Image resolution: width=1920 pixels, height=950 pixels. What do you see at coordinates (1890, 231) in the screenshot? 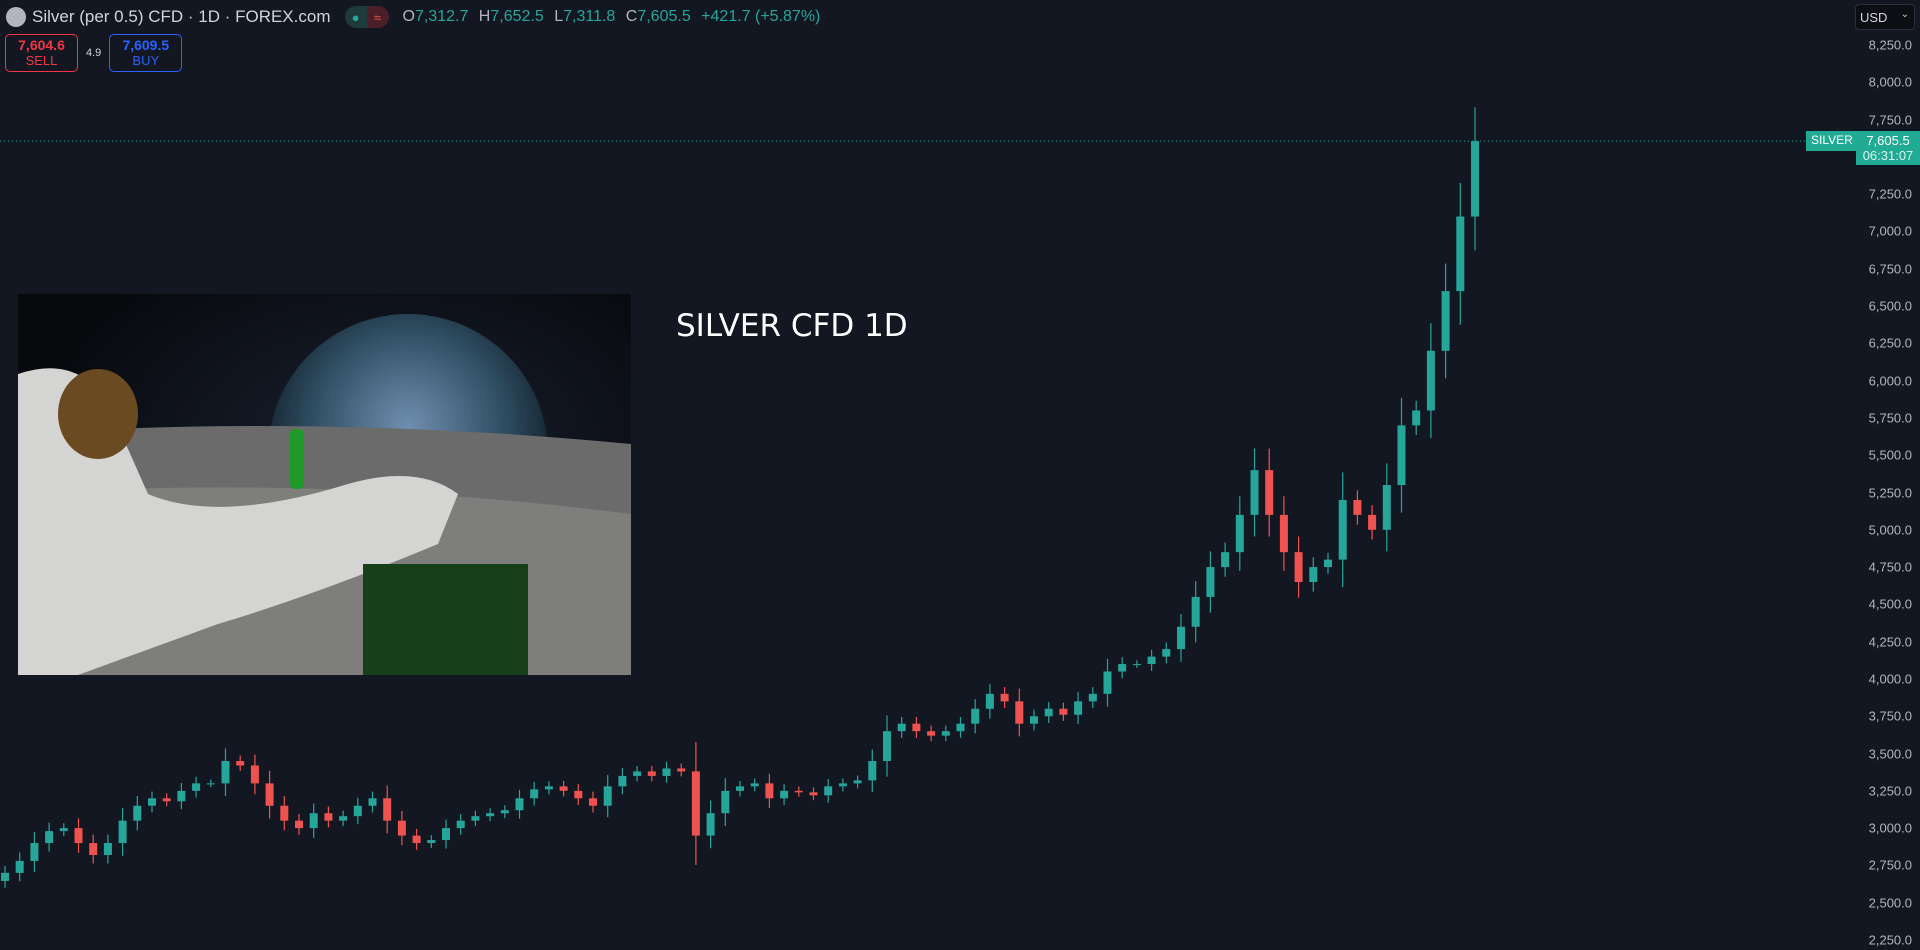
I see `price-tick: 7,000.0` at bounding box center [1890, 231].